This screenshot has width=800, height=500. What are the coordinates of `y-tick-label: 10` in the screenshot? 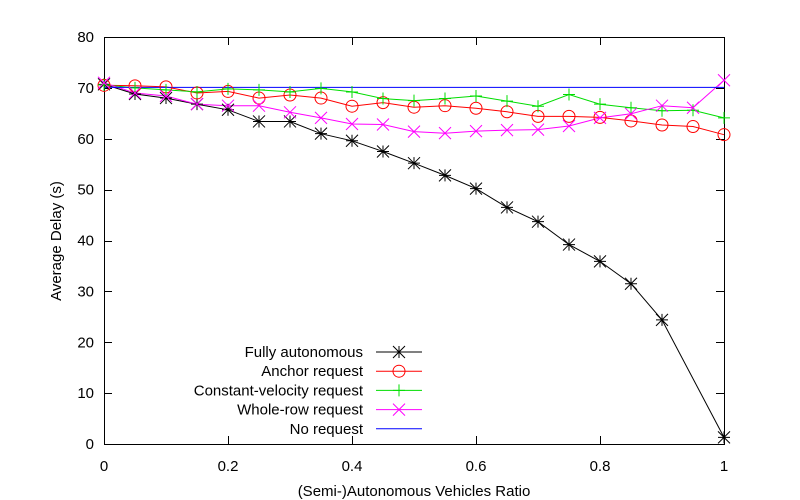 It's located at (85, 393).